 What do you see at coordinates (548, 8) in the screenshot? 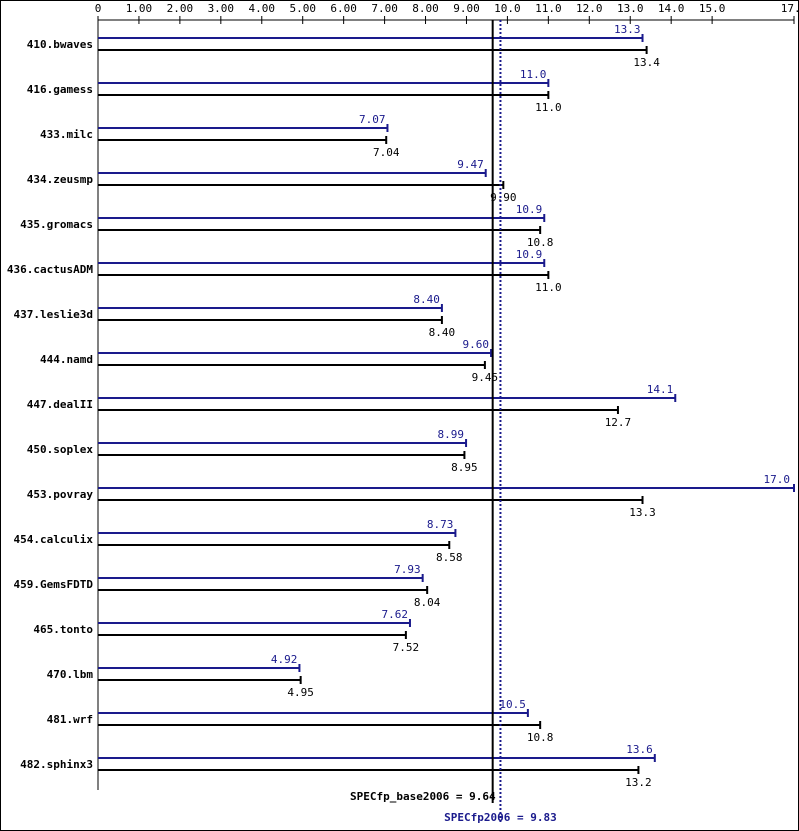
I see `x-tick-label: 11.0` at bounding box center [548, 8].